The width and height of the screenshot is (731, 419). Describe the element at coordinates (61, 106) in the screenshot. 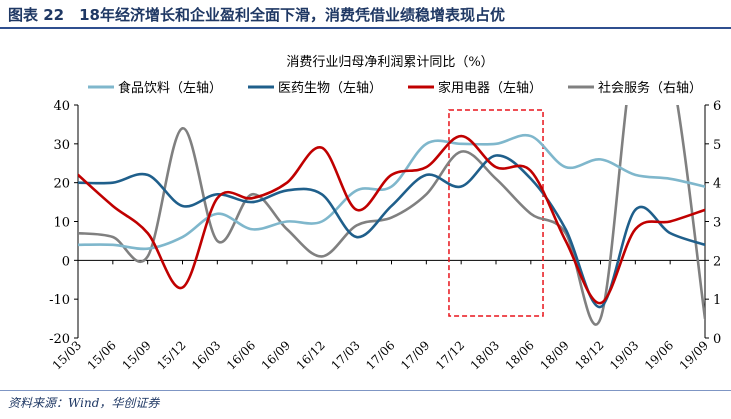

I see `left-tick-label: 40` at that location.